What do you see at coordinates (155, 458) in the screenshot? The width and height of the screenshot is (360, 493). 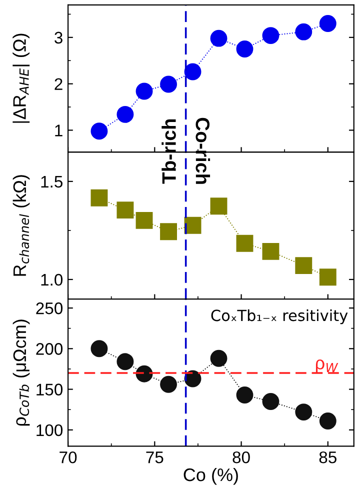 I see `x-tick-label: 75` at bounding box center [155, 458].